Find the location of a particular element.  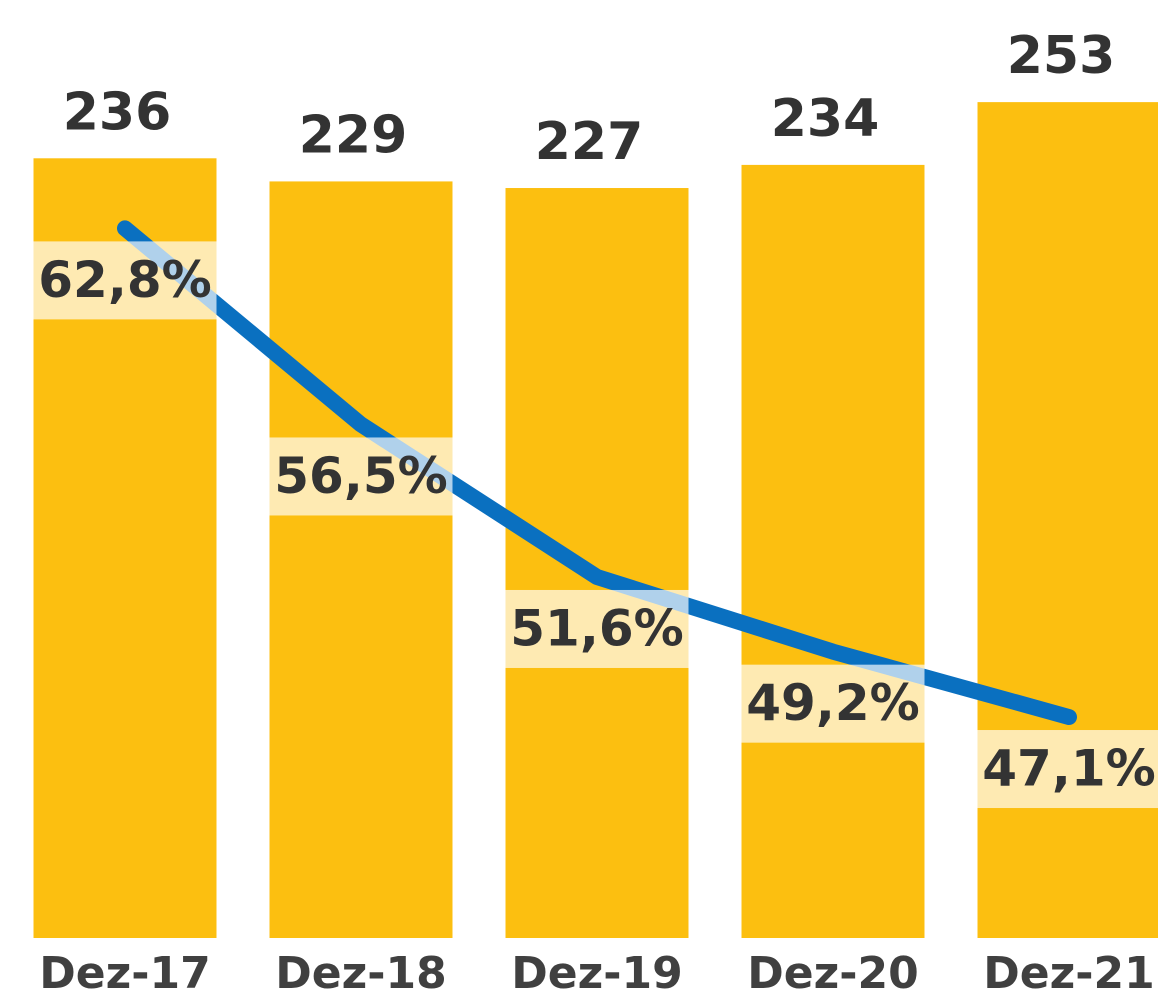

x-tick-label: Dez-19 is located at coordinates (596, 973).